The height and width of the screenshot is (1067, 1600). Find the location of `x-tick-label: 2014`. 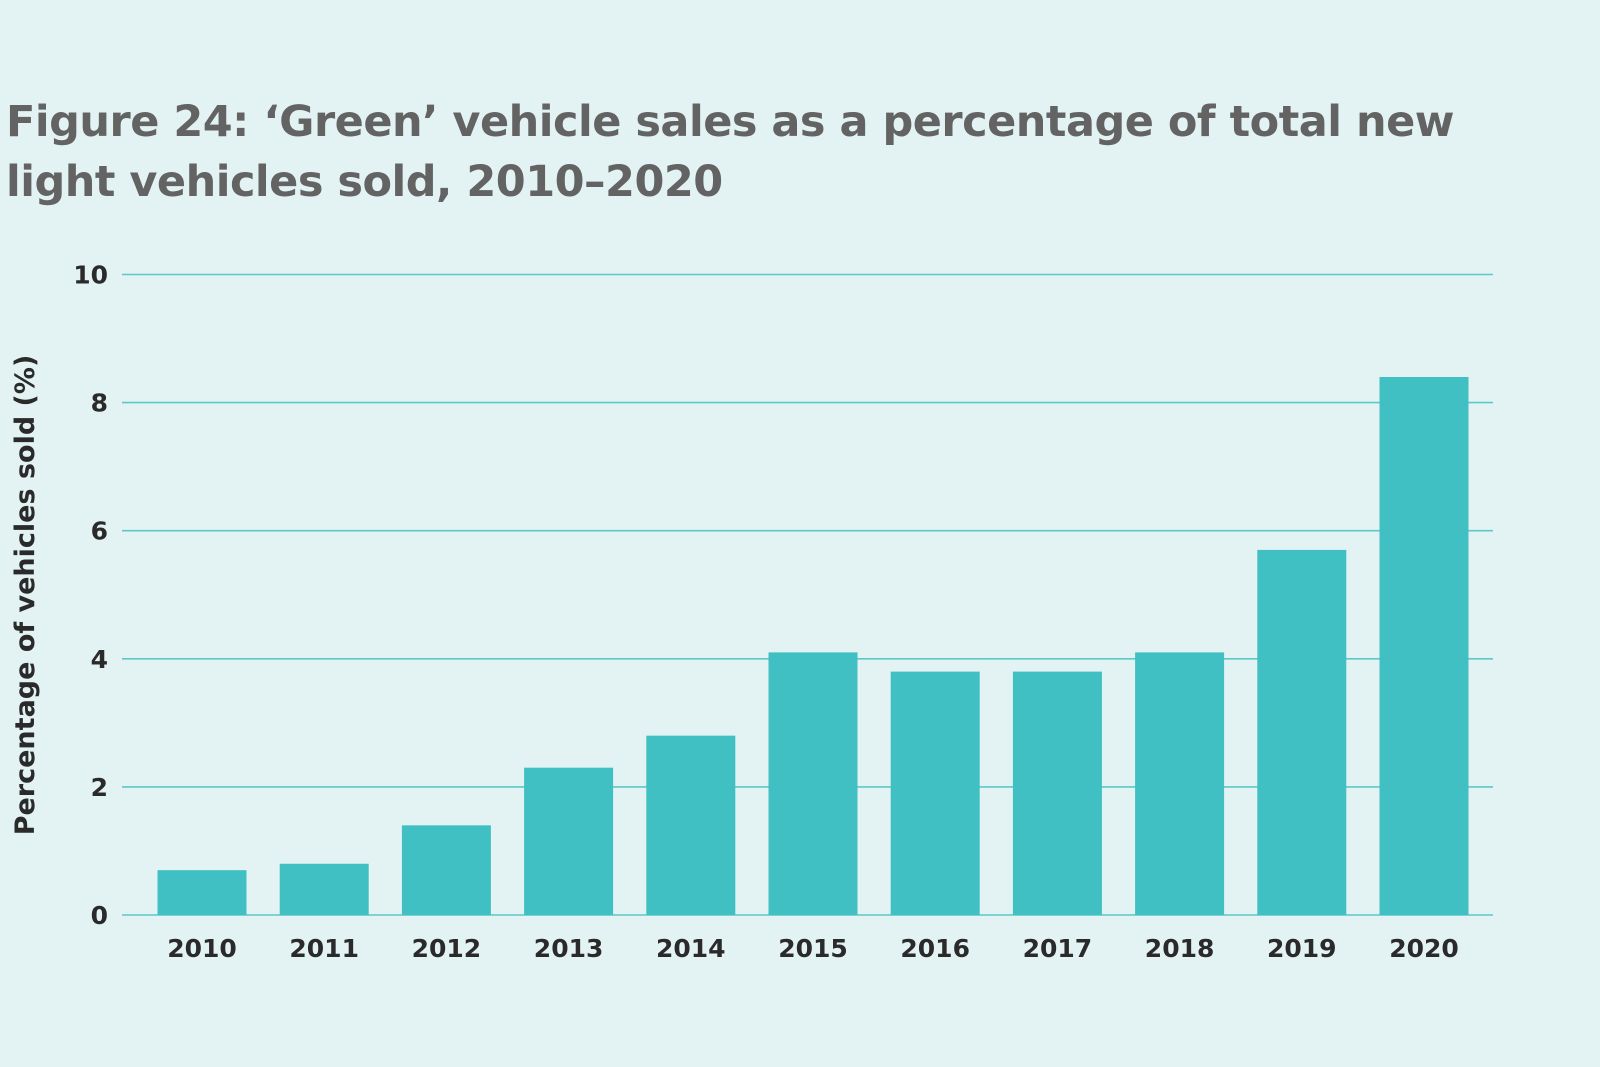

x-tick-label: 2014 is located at coordinates (691, 948).